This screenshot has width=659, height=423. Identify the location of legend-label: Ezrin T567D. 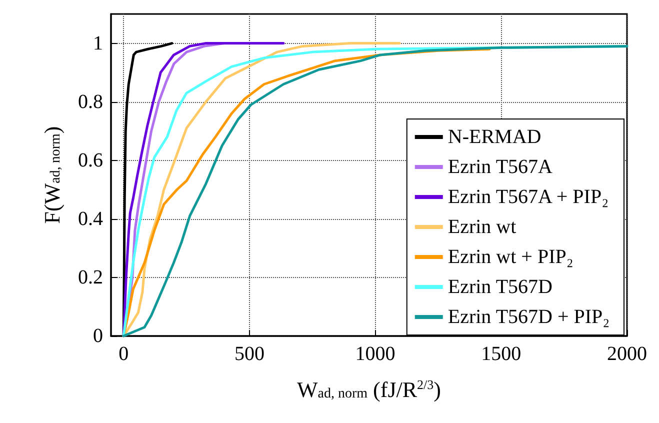
(500, 287).